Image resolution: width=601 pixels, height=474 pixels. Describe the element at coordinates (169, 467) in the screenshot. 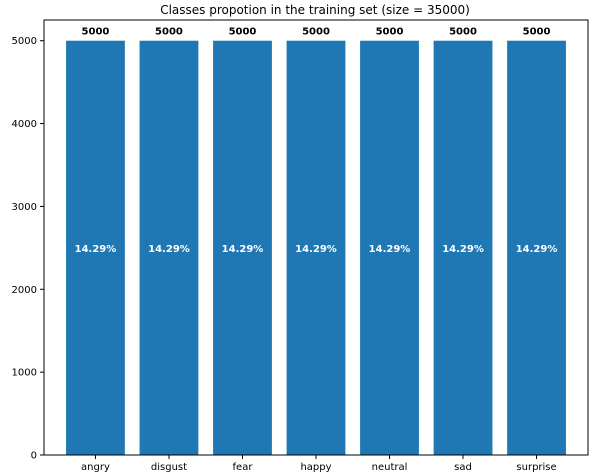

I see `x-tick-label: disgust` at that location.